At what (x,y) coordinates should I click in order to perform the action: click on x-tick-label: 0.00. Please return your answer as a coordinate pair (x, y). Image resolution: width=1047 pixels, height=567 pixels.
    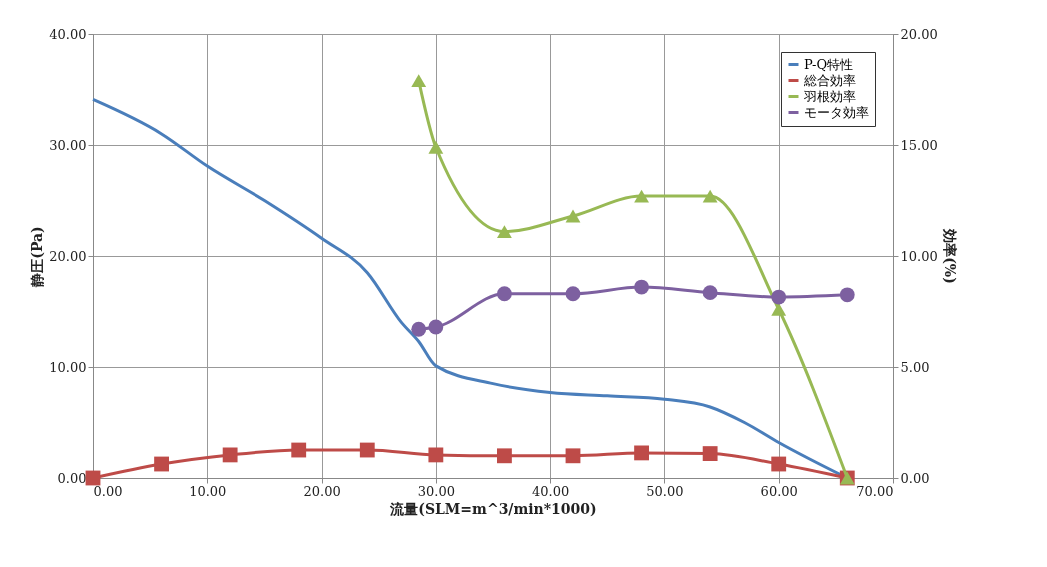
    Looking at the image, I should click on (108, 491).